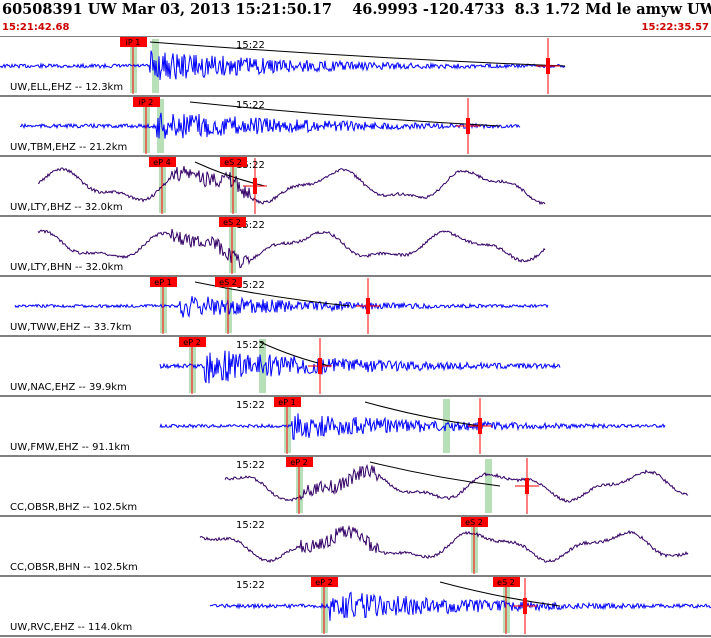 The image size is (711, 638). I want to click on trace-row: 15:22 eP 2 UW,NAC,EHZ -- 39.9km, so click(355, 364).